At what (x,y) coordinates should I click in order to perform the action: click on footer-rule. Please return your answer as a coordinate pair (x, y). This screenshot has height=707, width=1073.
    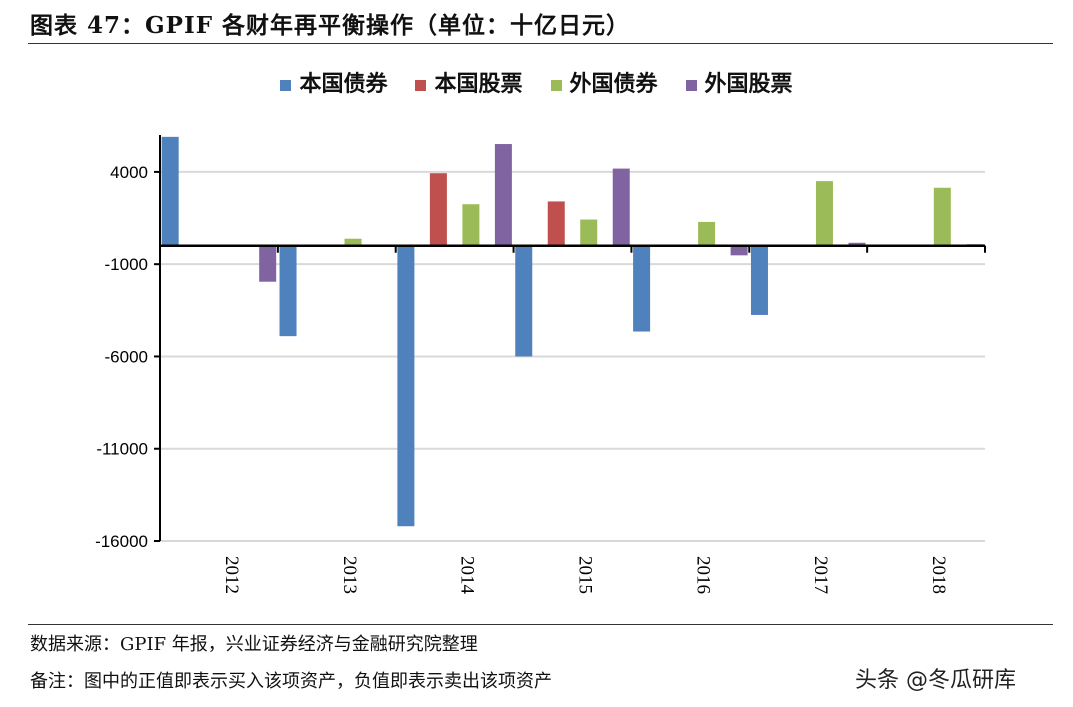
    Looking at the image, I should click on (540, 624).